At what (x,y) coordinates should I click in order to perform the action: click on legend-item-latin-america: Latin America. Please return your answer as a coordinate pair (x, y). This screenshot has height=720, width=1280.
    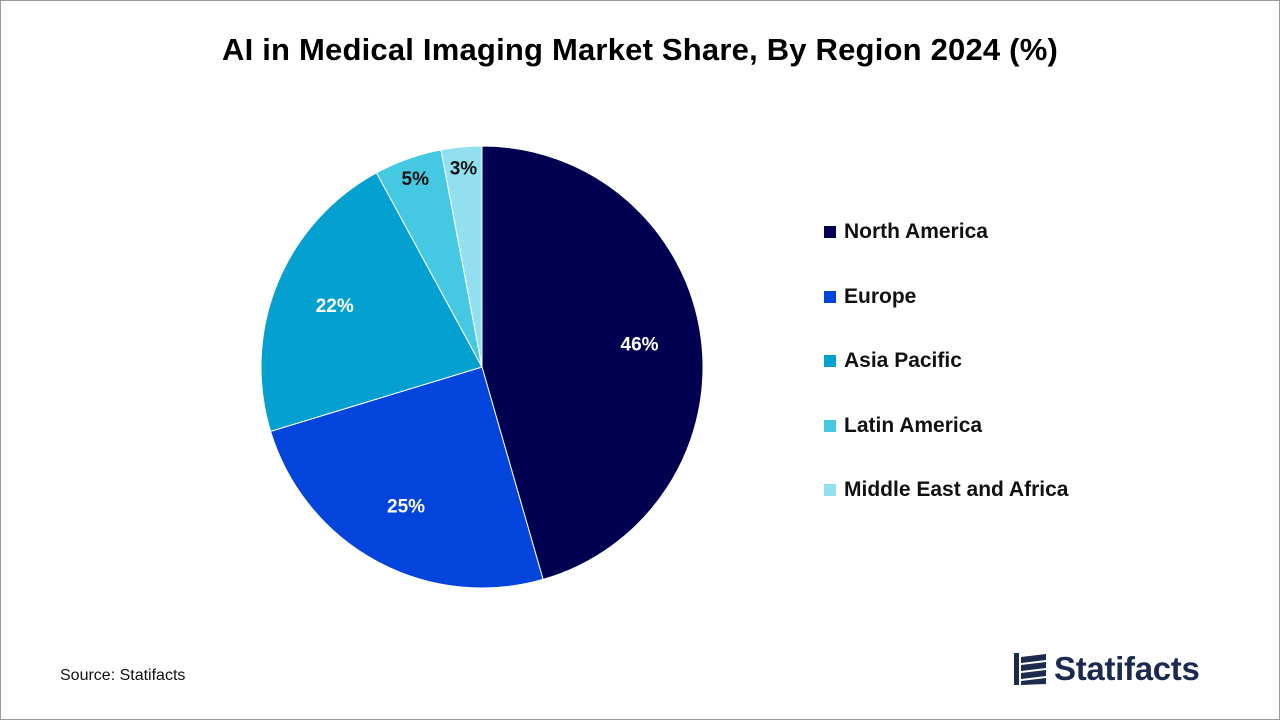
    Looking at the image, I should click on (903, 426).